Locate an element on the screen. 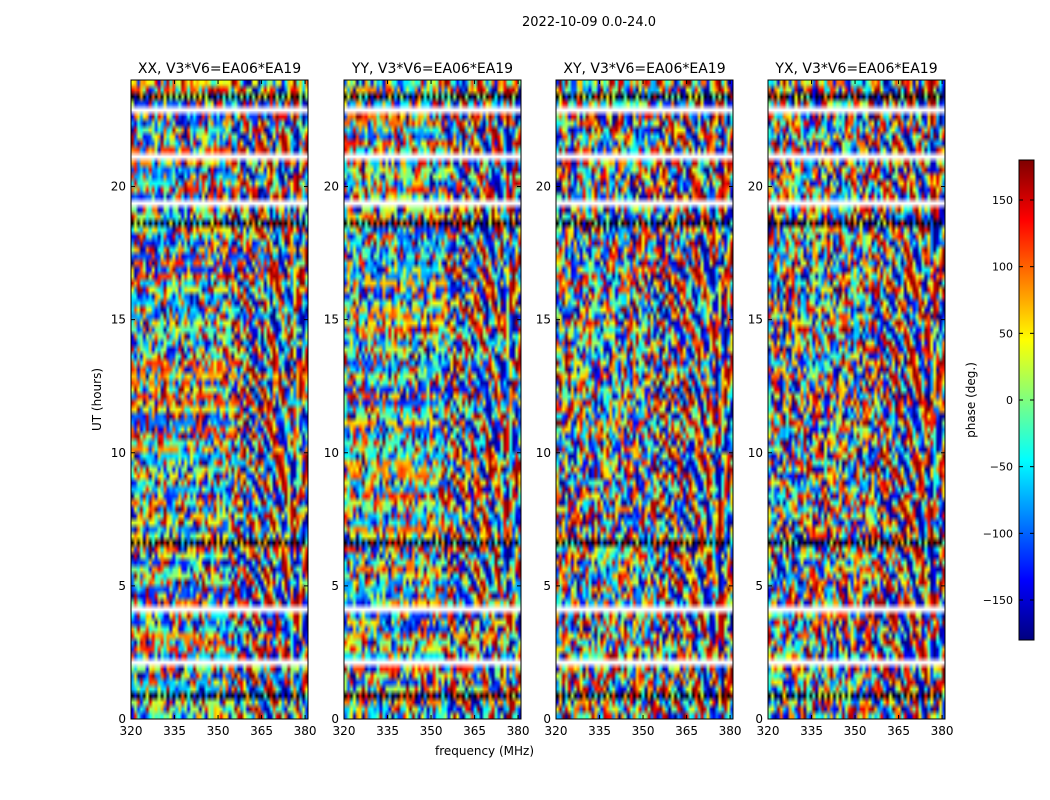 The width and height of the screenshot is (1050, 800). colorbar-label: phase (deg.) is located at coordinates (971, 400).